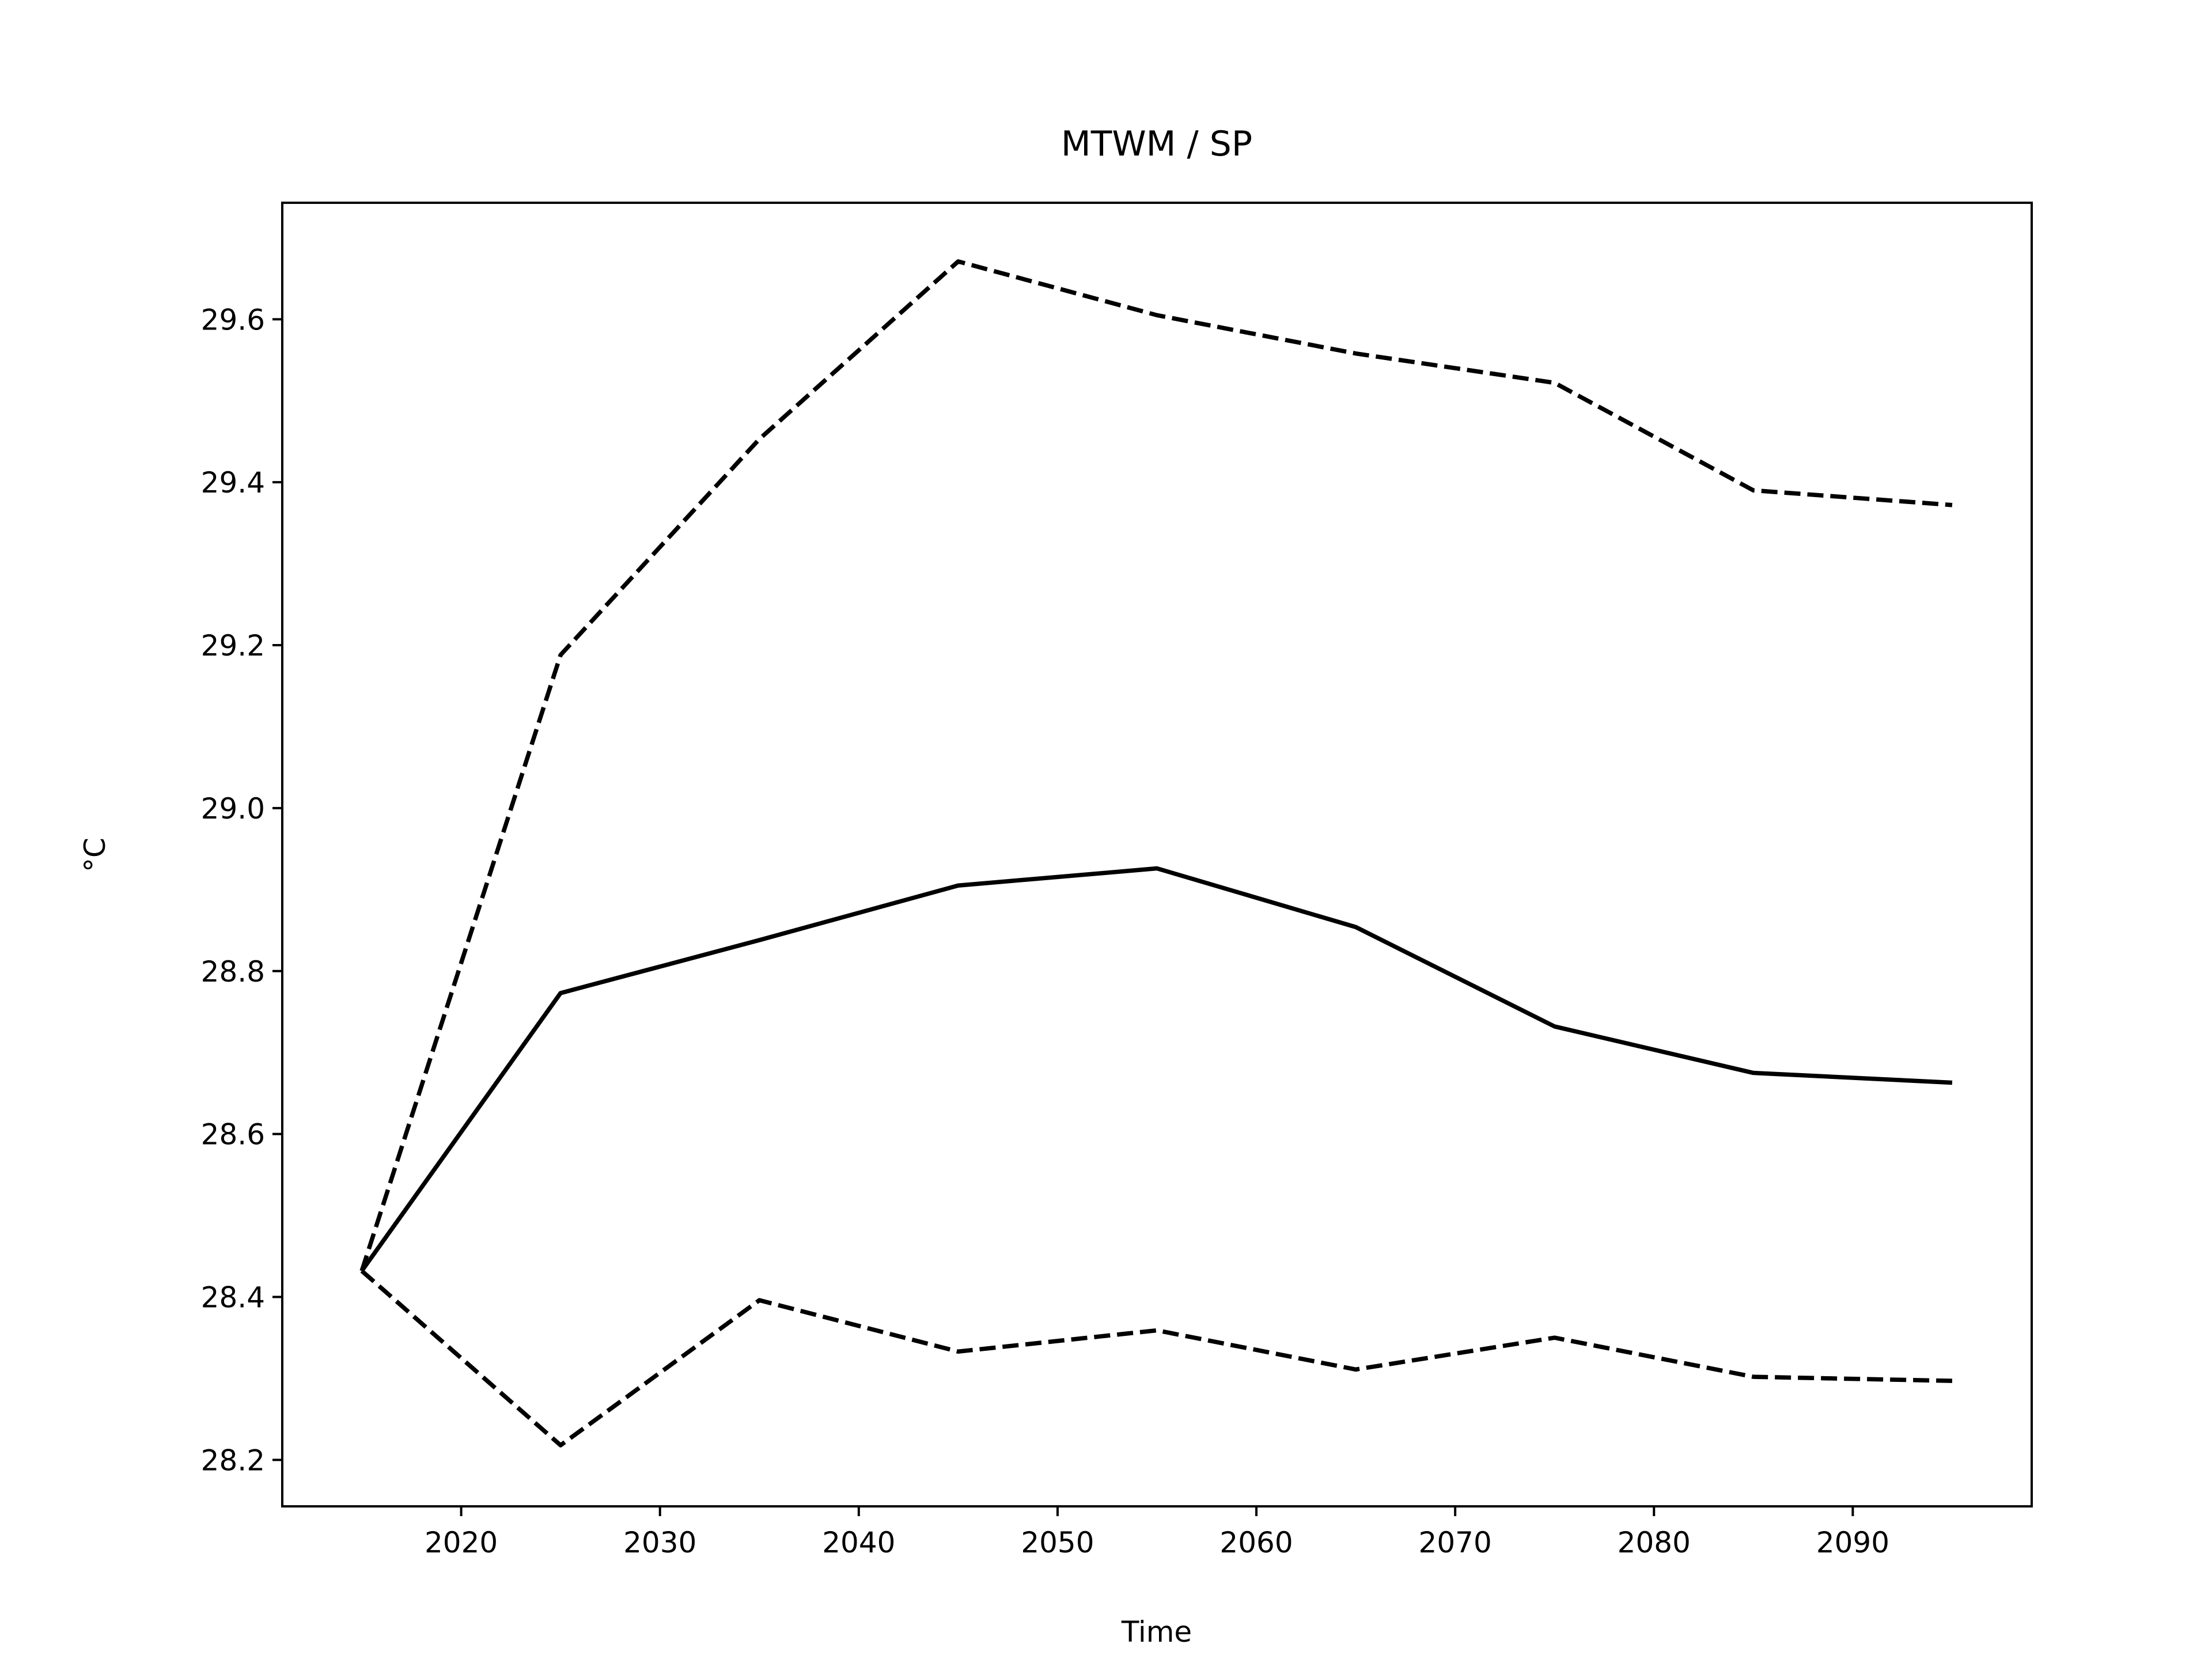  Describe the element at coordinates (233, 1460) in the screenshot. I see `y-tick-label: 28.2` at that location.